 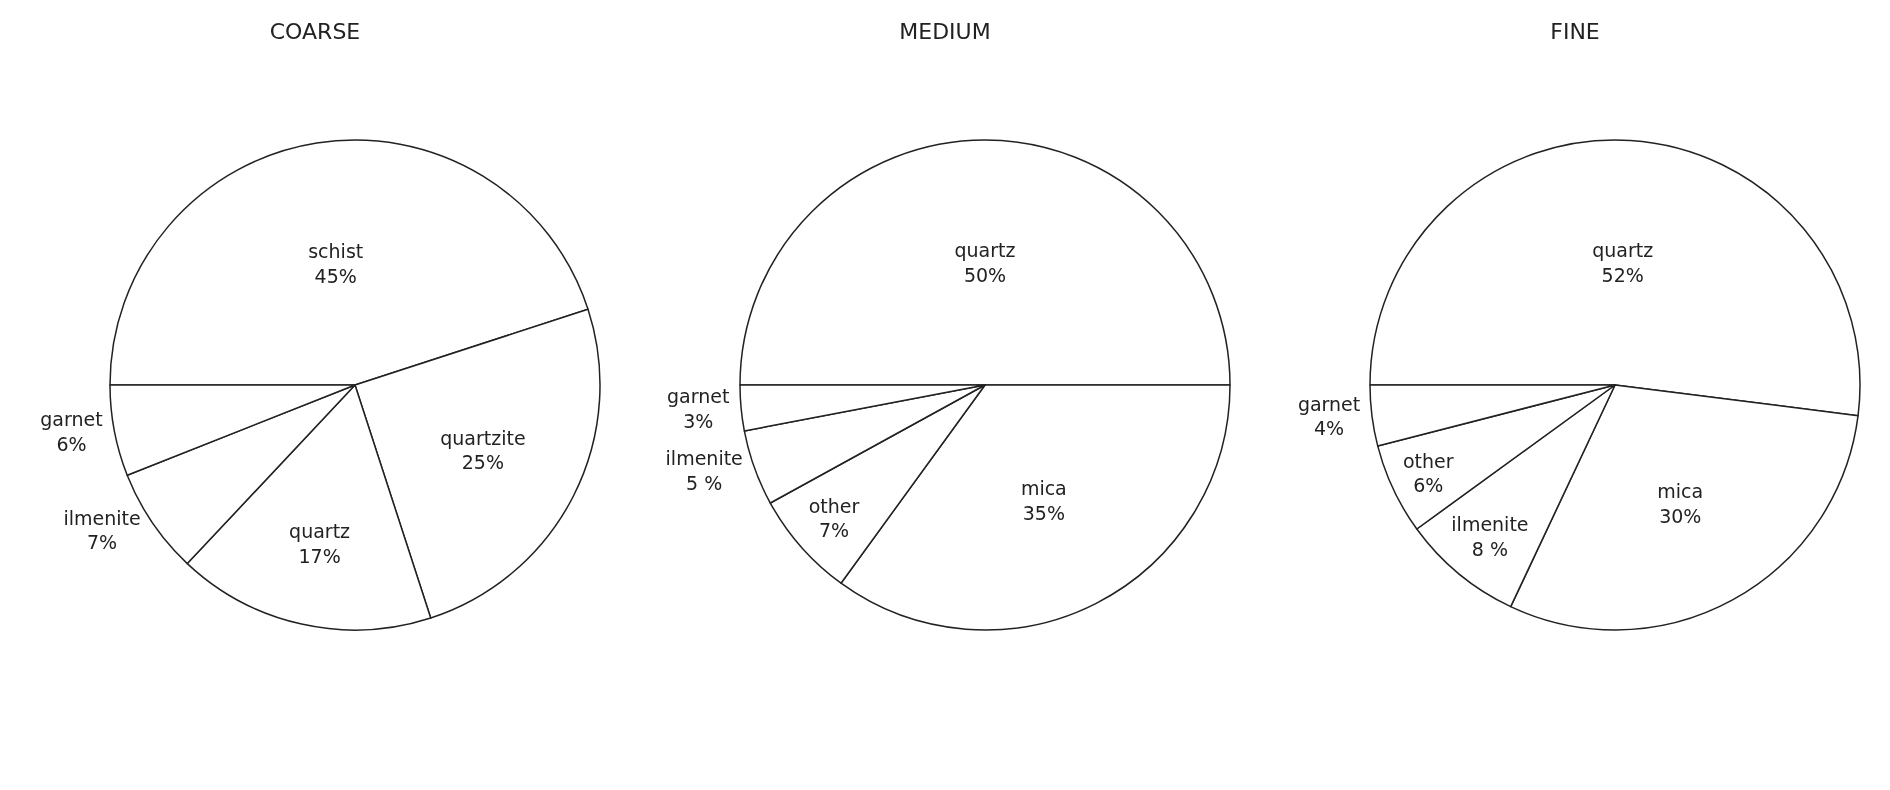 I want to click on slice-label: schist, so click(x=336, y=250).